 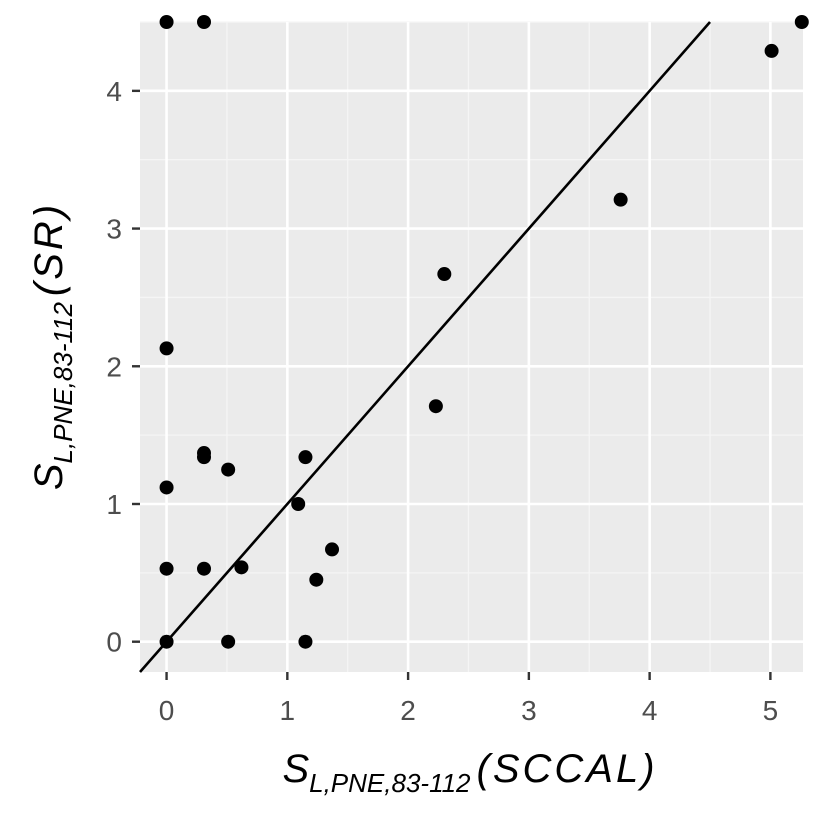 What do you see at coordinates (114, 366) in the screenshot?
I see `y-tick-label: 2` at bounding box center [114, 366].